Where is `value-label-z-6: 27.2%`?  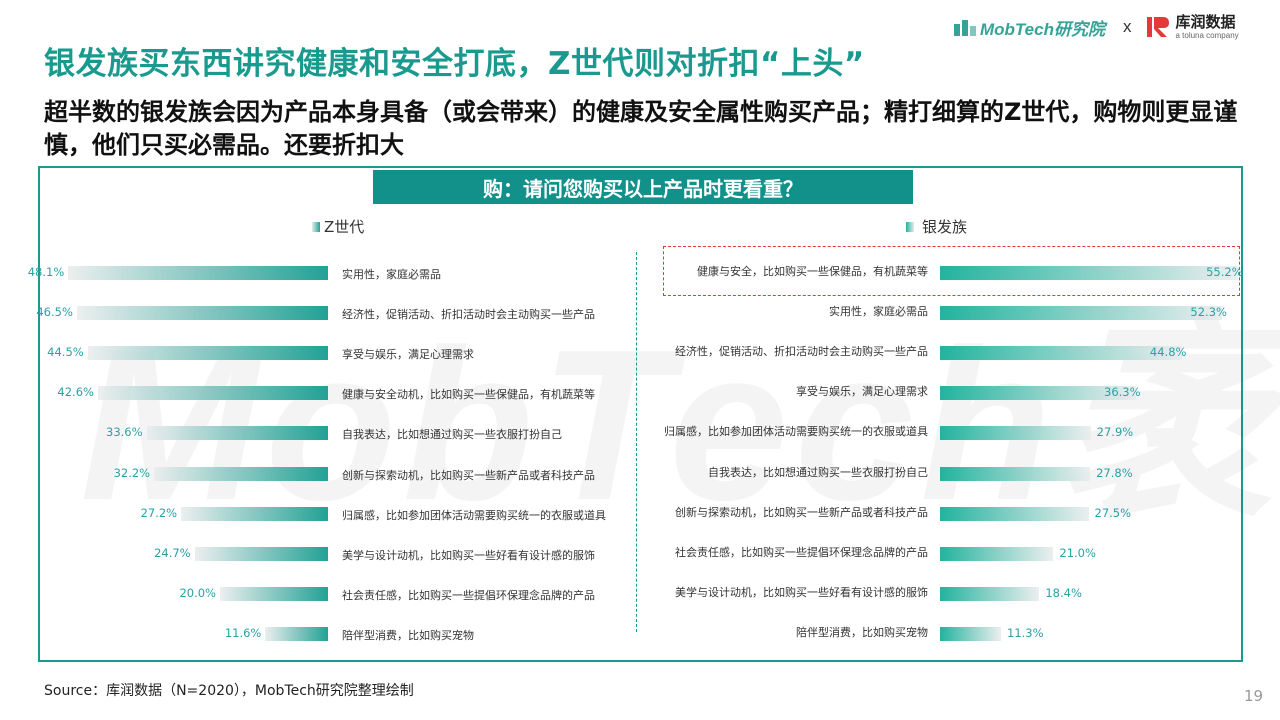
value-label-z-6: 27.2% is located at coordinates (159, 512).